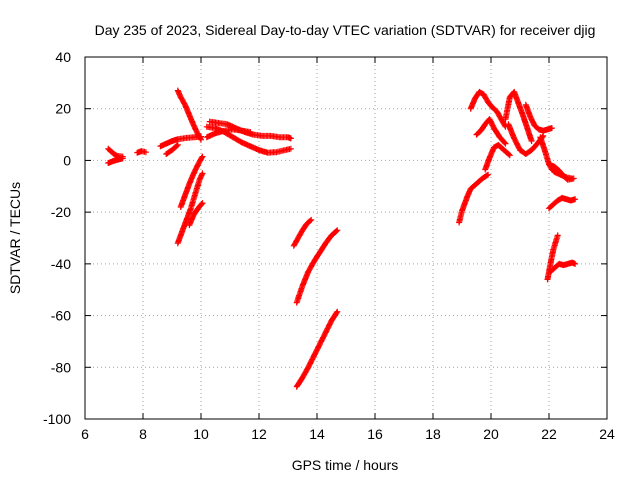 The width and height of the screenshot is (640, 480). I want to click on x-tick-label: 18, so click(433, 434).